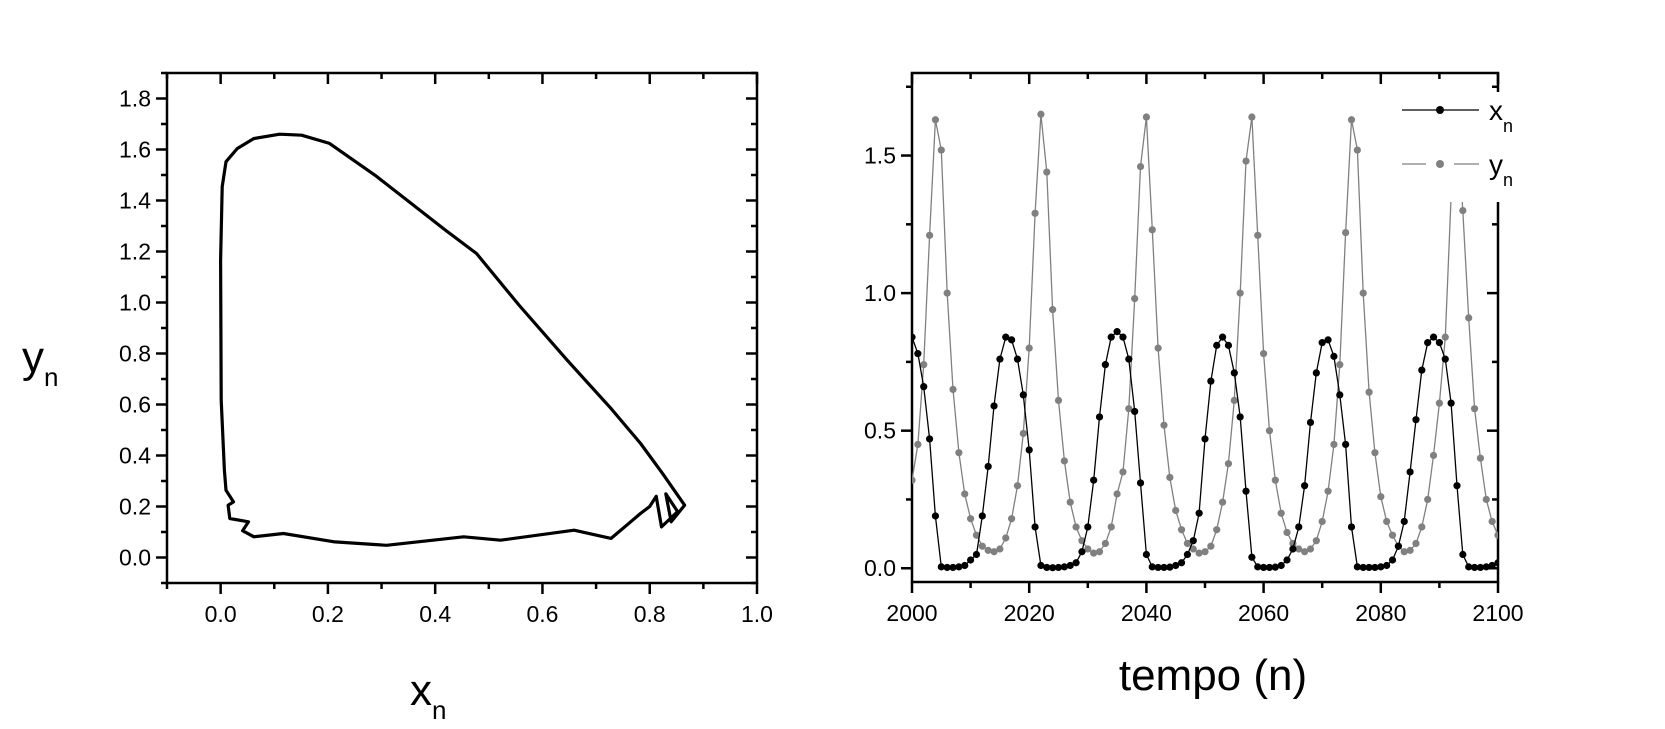  I want to click on legend-marker-y-n, so click(1440, 164).